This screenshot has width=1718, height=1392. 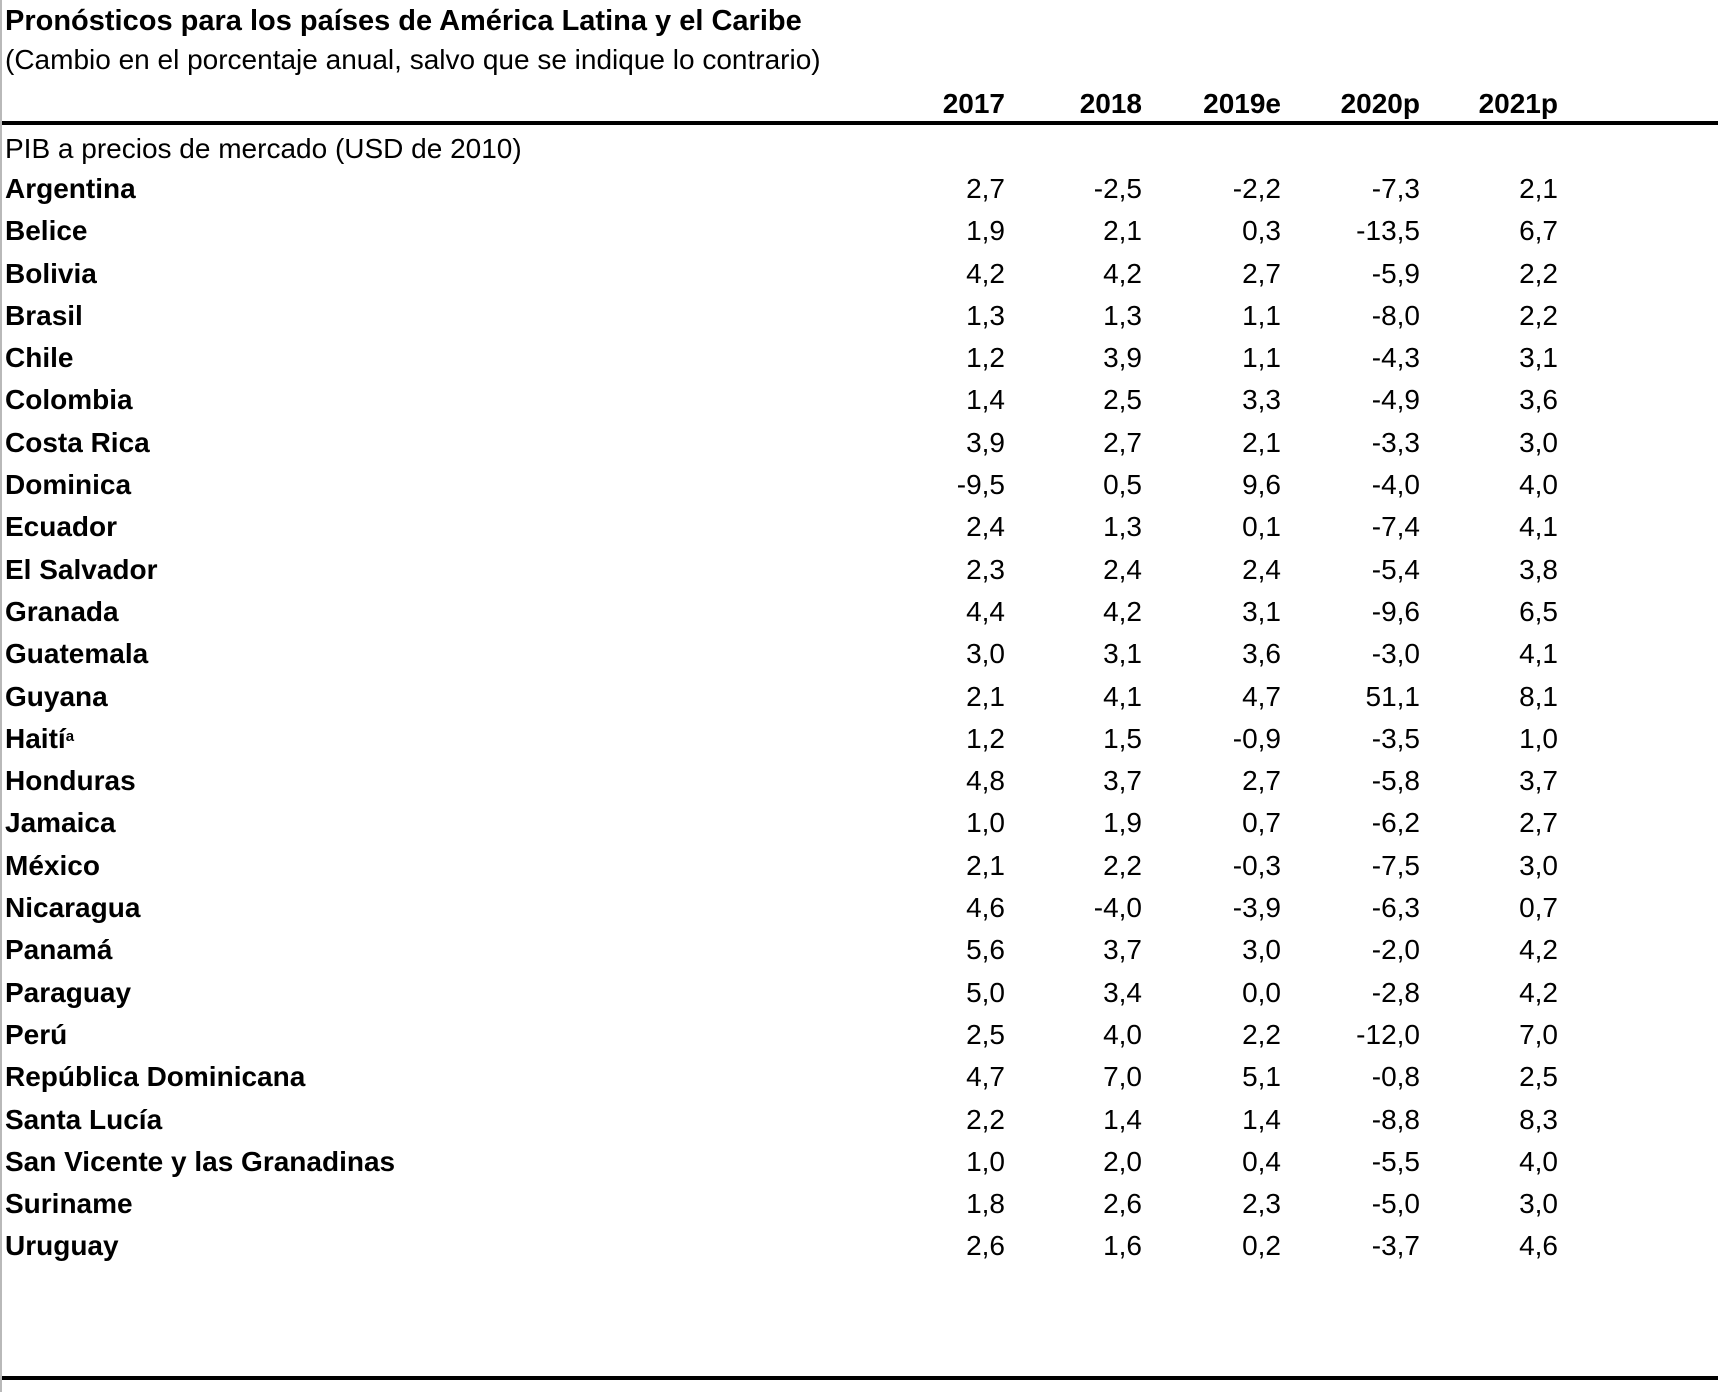 What do you see at coordinates (1122, 1077) in the screenshot?
I see `cell-2018: 7,0` at bounding box center [1122, 1077].